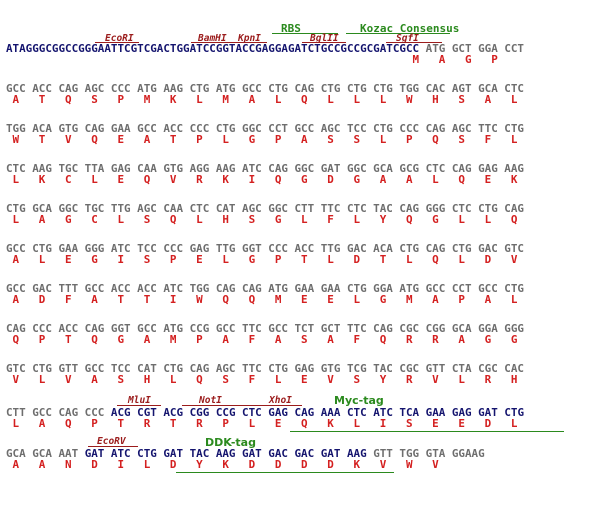 The width and height of the screenshot is (600, 529). What do you see at coordinates (45, 453) in the screenshot?
I see `dna-row11-a: GCA GCA AAT` at bounding box center [45, 453].